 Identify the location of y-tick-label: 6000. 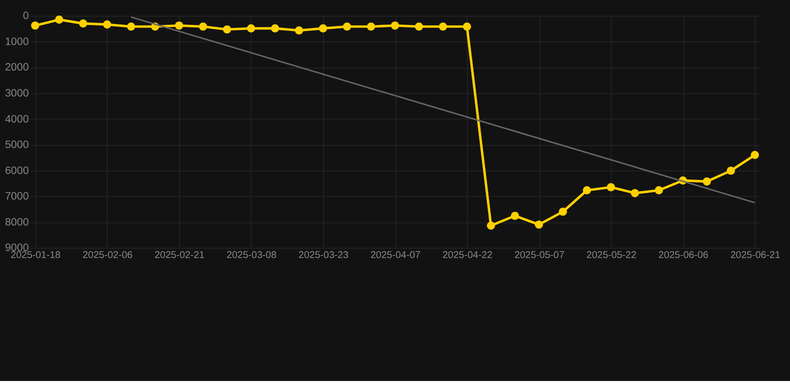
(16, 170).